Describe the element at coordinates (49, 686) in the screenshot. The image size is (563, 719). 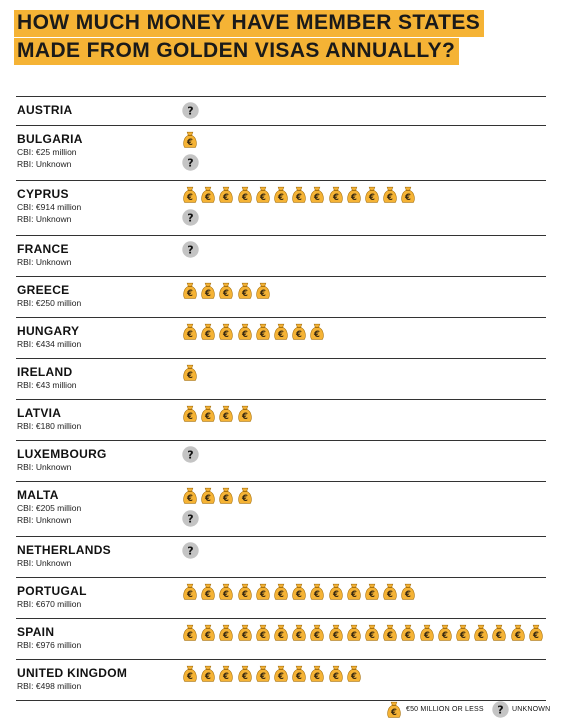
I see `value-label: RBI: €498 million` at that location.